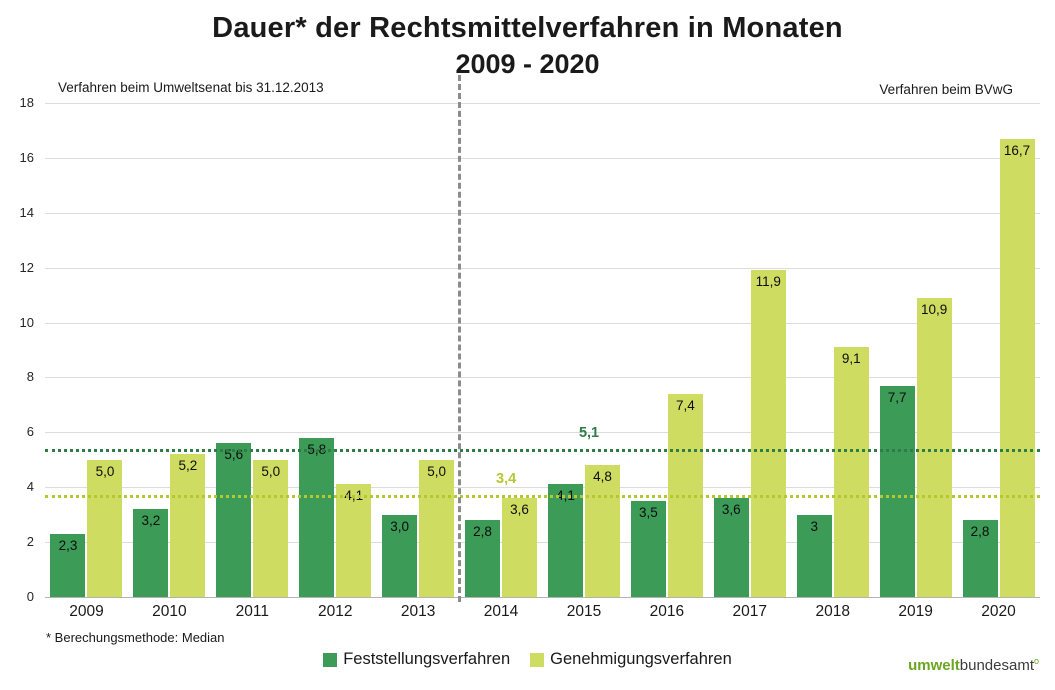  What do you see at coordinates (814, 555) in the screenshot?
I see `bar-feststellungsverfahren-2018` at bounding box center [814, 555].